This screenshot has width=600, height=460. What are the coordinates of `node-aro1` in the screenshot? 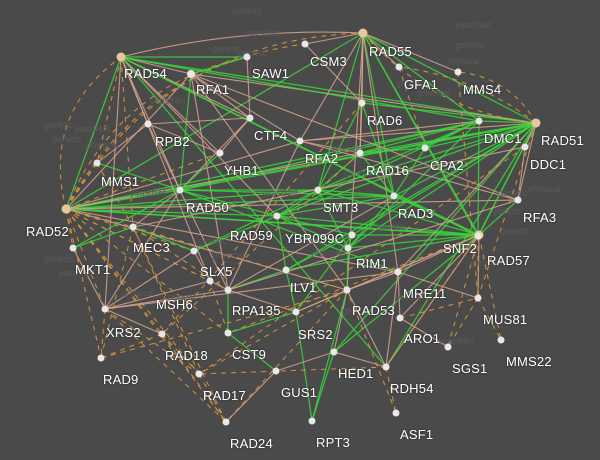 It's located at (400, 318).